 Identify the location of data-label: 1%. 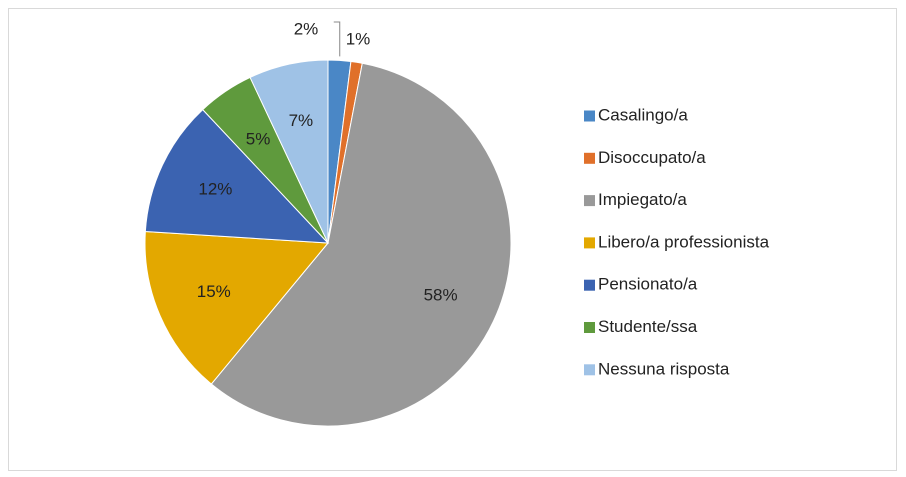
(358, 38).